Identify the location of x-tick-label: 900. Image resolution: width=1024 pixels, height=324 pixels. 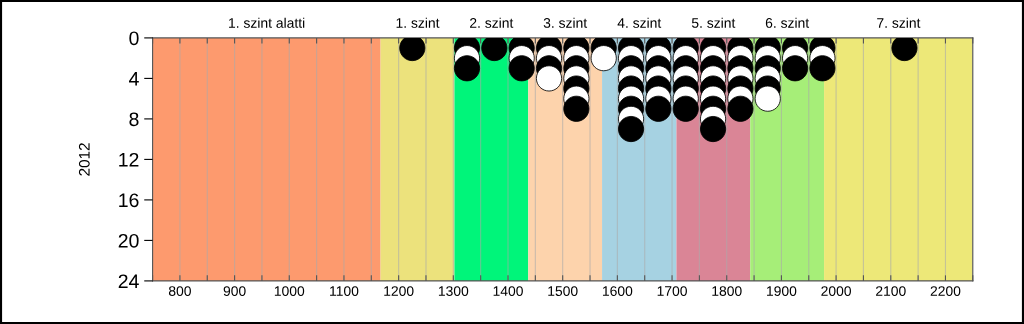
(234, 291).